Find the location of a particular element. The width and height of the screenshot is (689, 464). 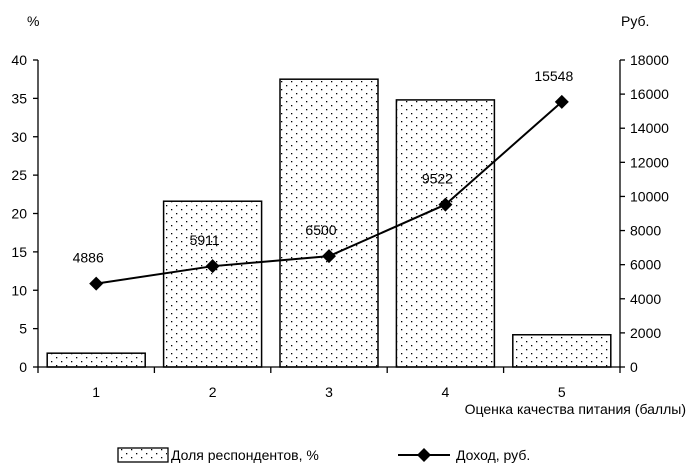

x-tick-label: 4 is located at coordinates (446, 392).